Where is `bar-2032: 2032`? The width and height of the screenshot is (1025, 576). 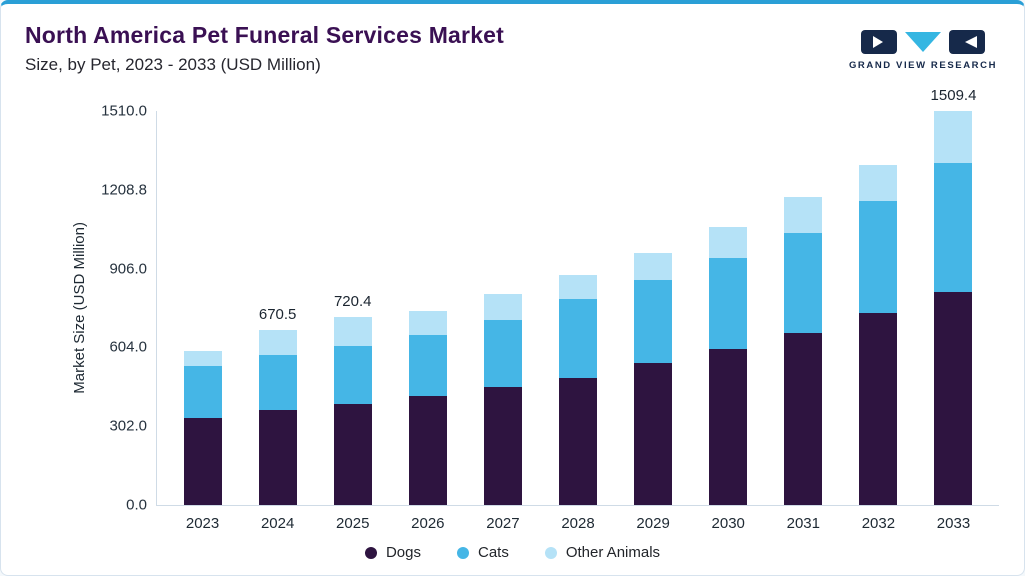
bar-2032: 2032 is located at coordinates (878, 321).